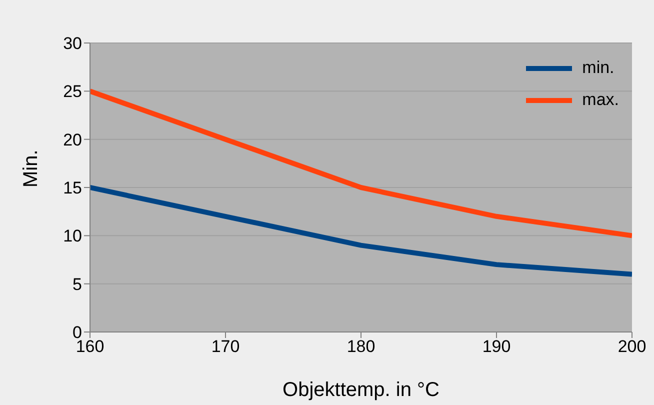  What do you see at coordinates (31, 169) in the screenshot?
I see `y-axis-title: Min.` at bounding box center [31, 169].